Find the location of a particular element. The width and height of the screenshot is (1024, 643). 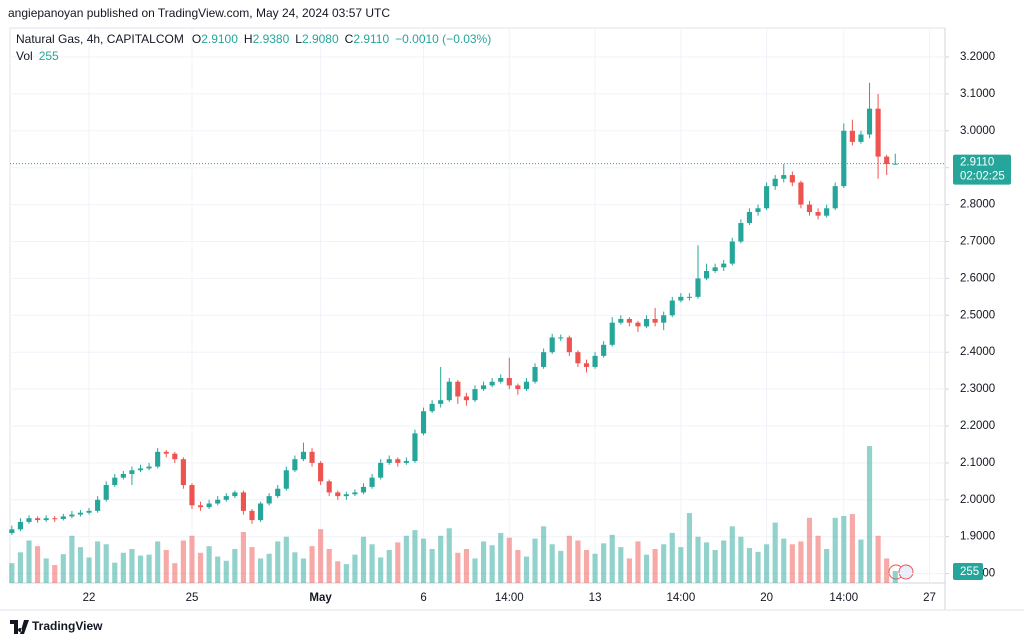

legend-key: H is located at coordinates (248, 39).